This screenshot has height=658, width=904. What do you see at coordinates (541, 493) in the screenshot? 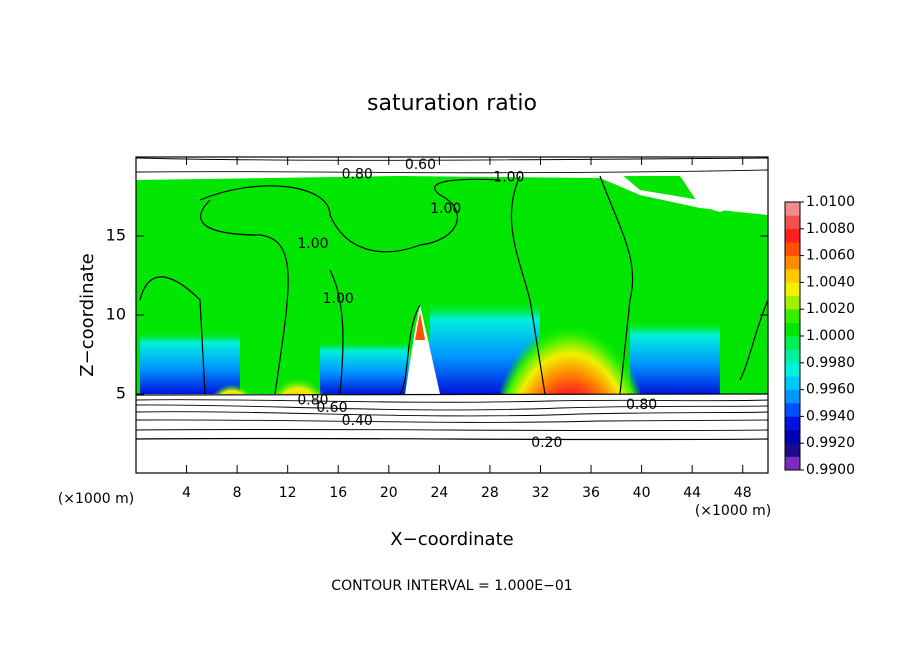
I see `x-tick-label: 32` at bounding box center [541, 493].